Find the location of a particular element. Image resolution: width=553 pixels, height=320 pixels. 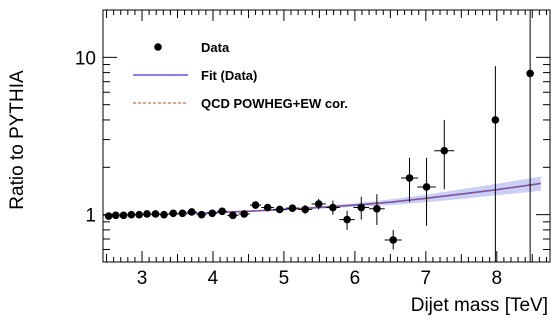

x-tick-label: 5 is located at coordinates (284, 278).